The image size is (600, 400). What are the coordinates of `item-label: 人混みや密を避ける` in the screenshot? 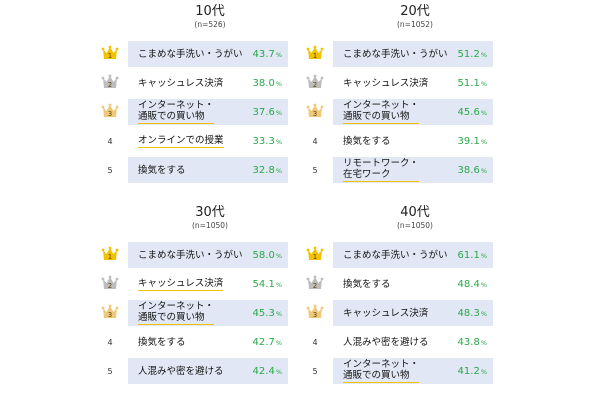 It's located at (181, 371).